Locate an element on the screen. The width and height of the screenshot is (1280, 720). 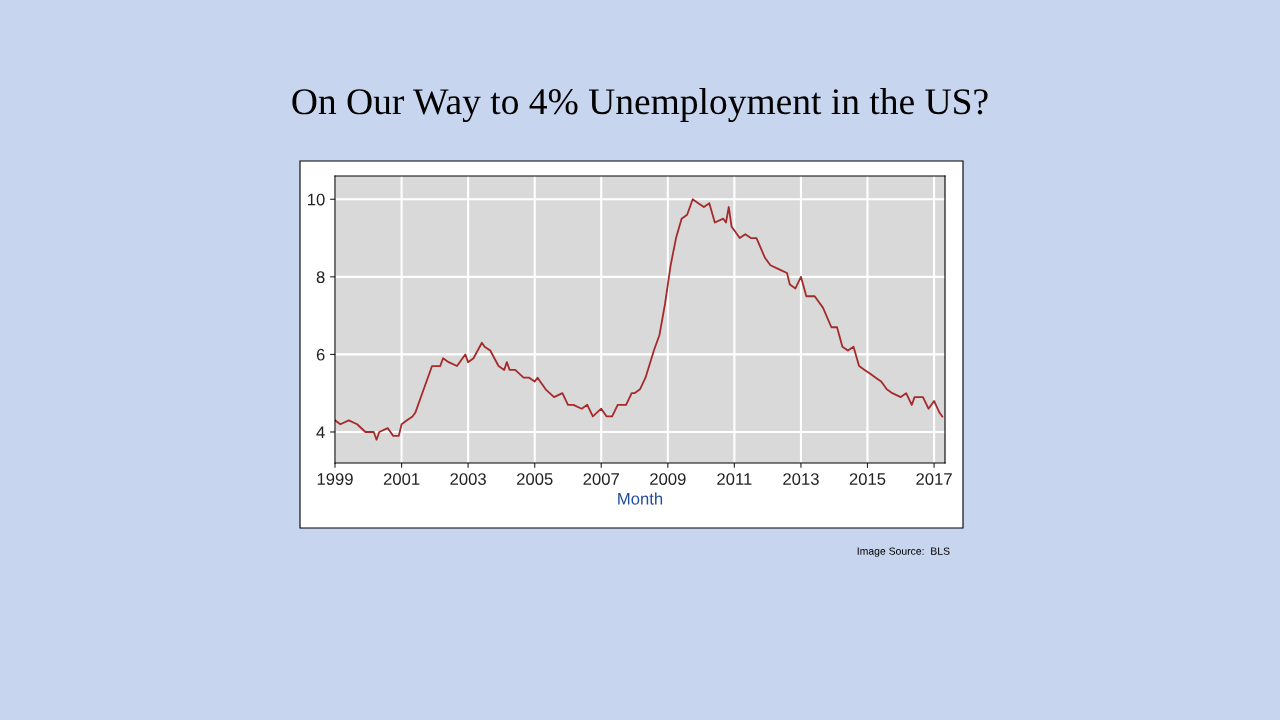
x-axis-title: Month is located at coordinates (640, 498).